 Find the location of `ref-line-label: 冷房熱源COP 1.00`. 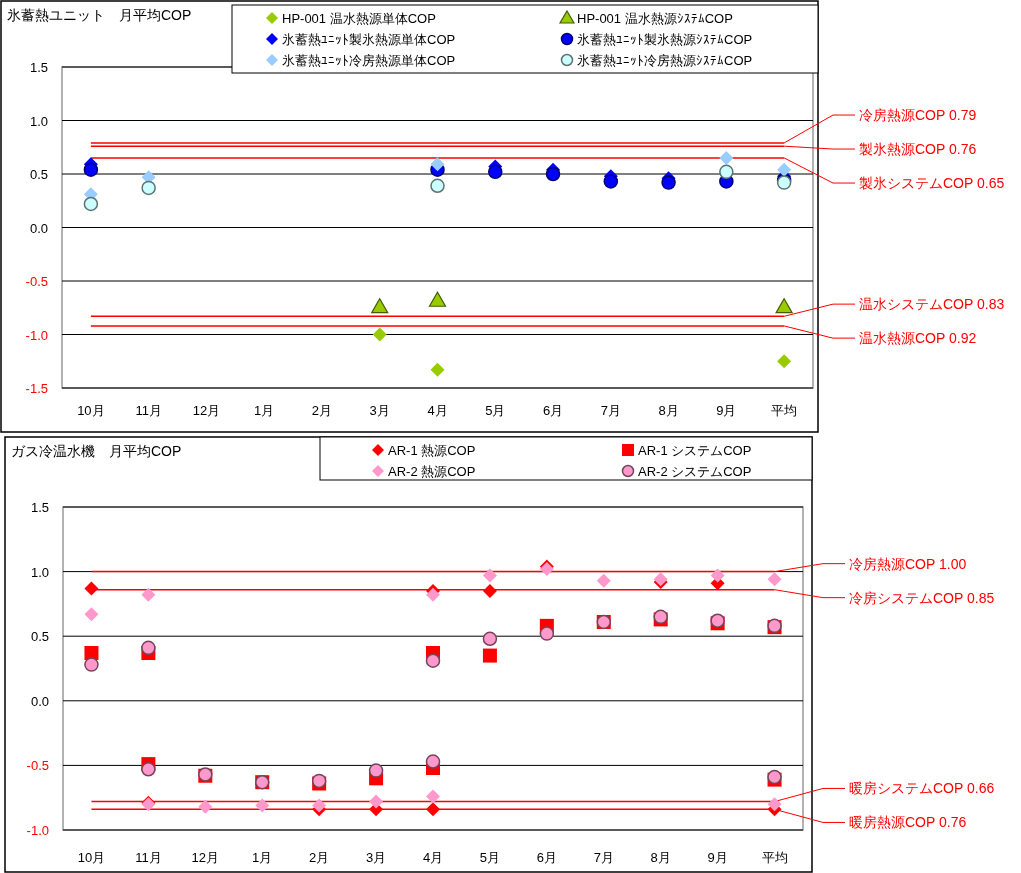

ref-line-label: 冷房熱源COP 1.00 is located at coordinates (908, 563).